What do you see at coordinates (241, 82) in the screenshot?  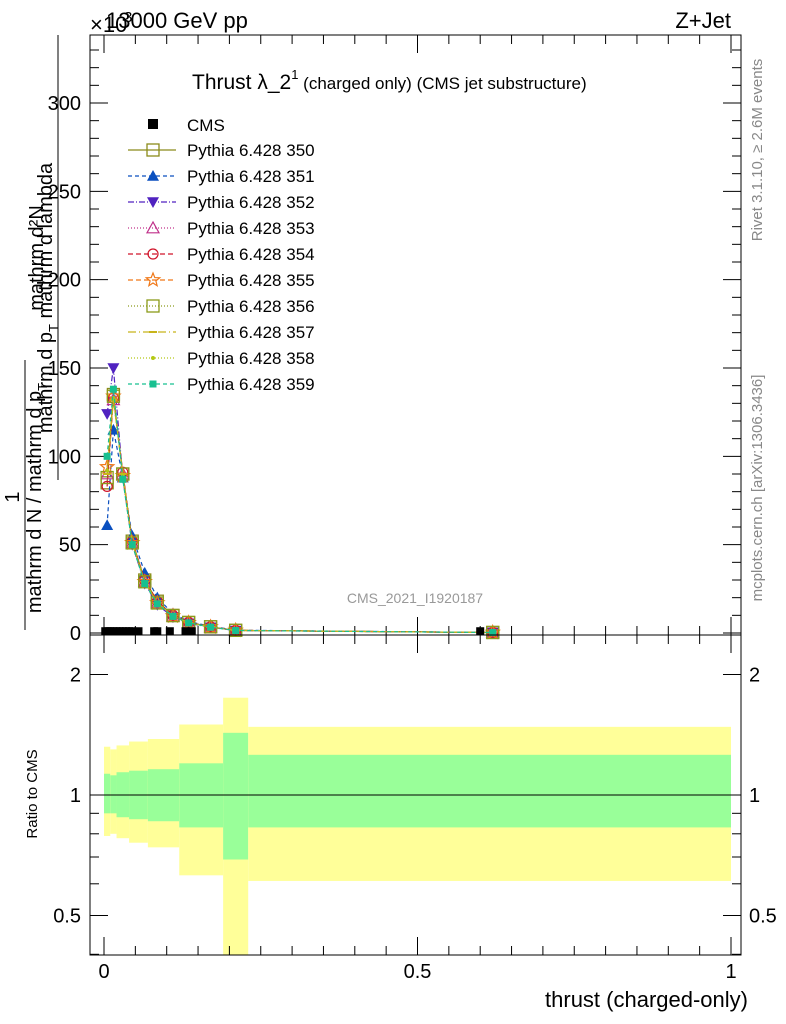 I see `plot-title-main: Thrust λ_2` at bounding box center [241, 82].